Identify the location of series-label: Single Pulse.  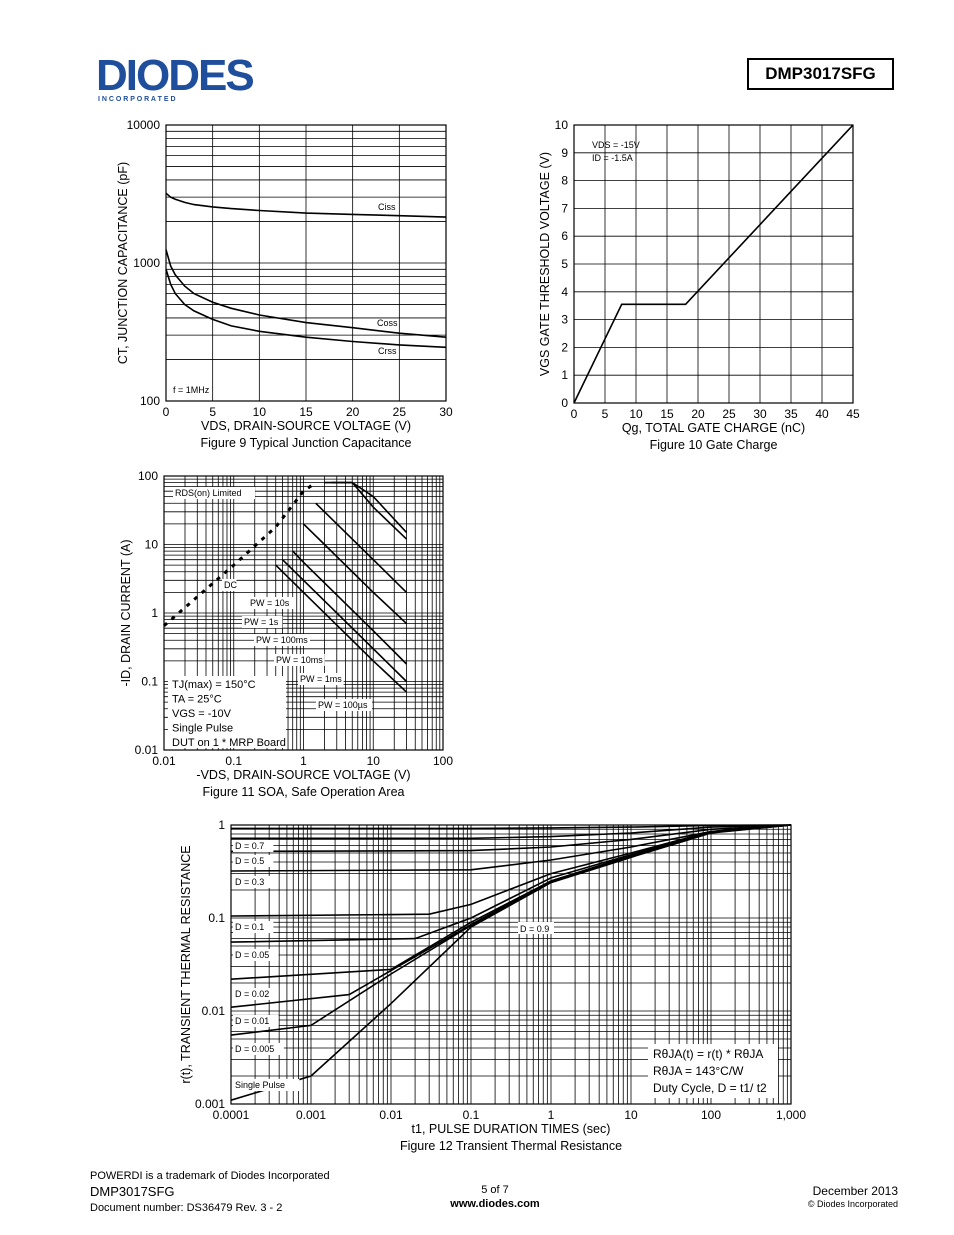
(260, 1085).